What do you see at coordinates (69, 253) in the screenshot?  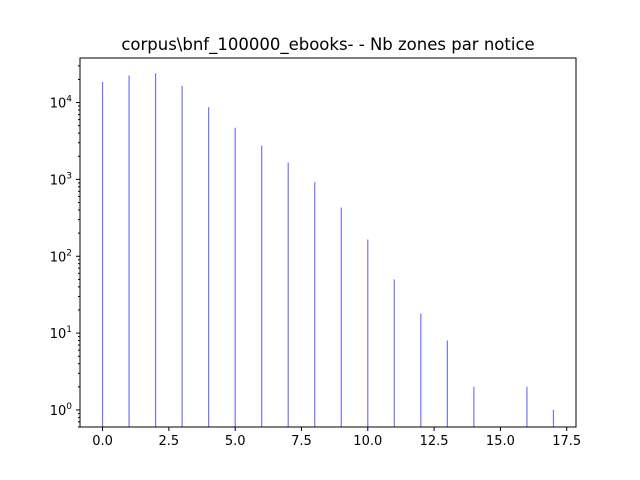 I see `y-tick-exponent: 2` at bounding box center [69, 253].